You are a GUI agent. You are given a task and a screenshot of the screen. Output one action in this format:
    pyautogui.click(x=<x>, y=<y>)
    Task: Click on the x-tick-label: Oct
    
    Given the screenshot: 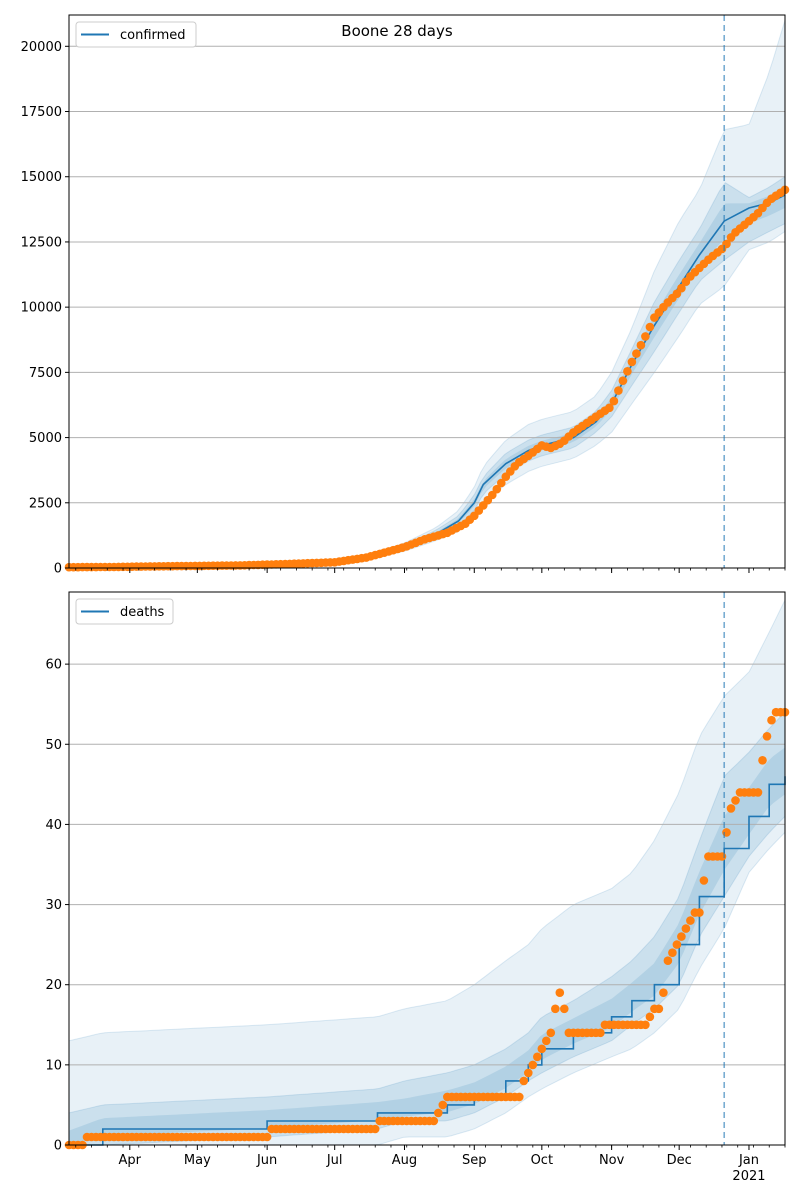 What is the action you would take?
    pyautogui.click(x=542, y=1160)
    